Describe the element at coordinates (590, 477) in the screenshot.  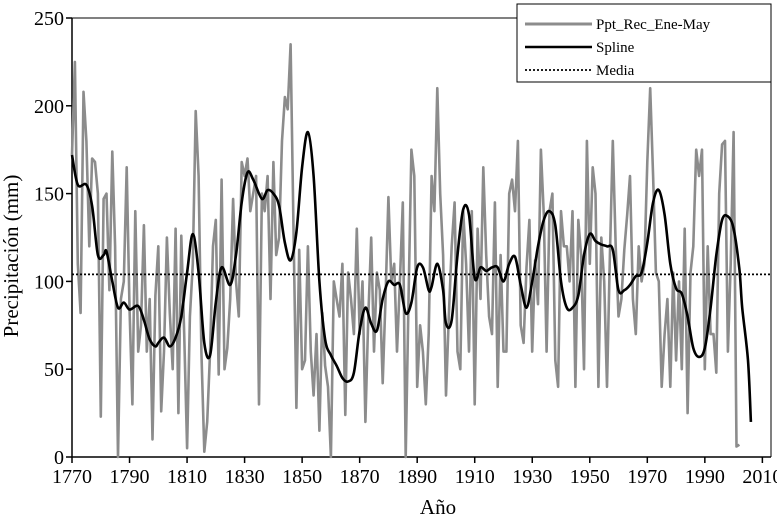
I see `x-tick-label: 1950` at that location.